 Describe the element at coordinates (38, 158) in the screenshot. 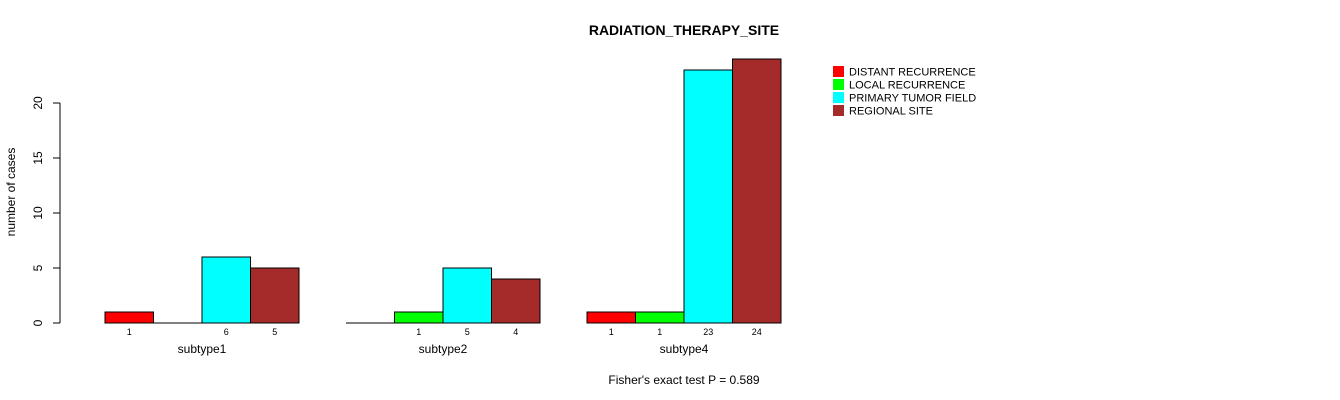

I see `y-tick-label: 15` at that location.